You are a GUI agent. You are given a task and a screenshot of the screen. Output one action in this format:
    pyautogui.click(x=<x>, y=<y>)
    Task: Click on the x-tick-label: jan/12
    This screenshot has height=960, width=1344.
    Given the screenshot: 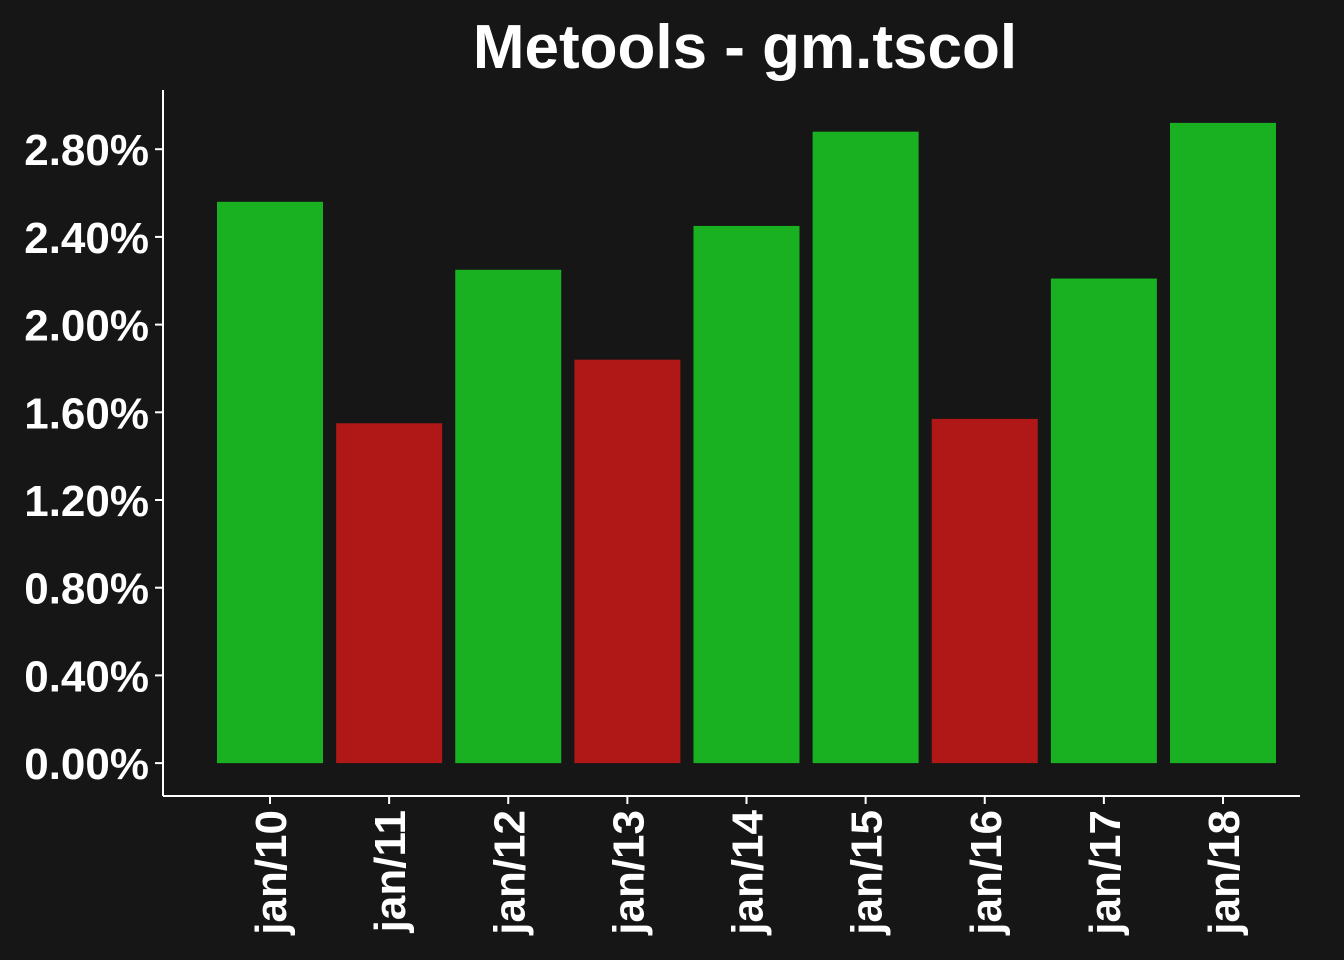 What is the action you would take?
    pyautogui.click(x=509, y=873)
    